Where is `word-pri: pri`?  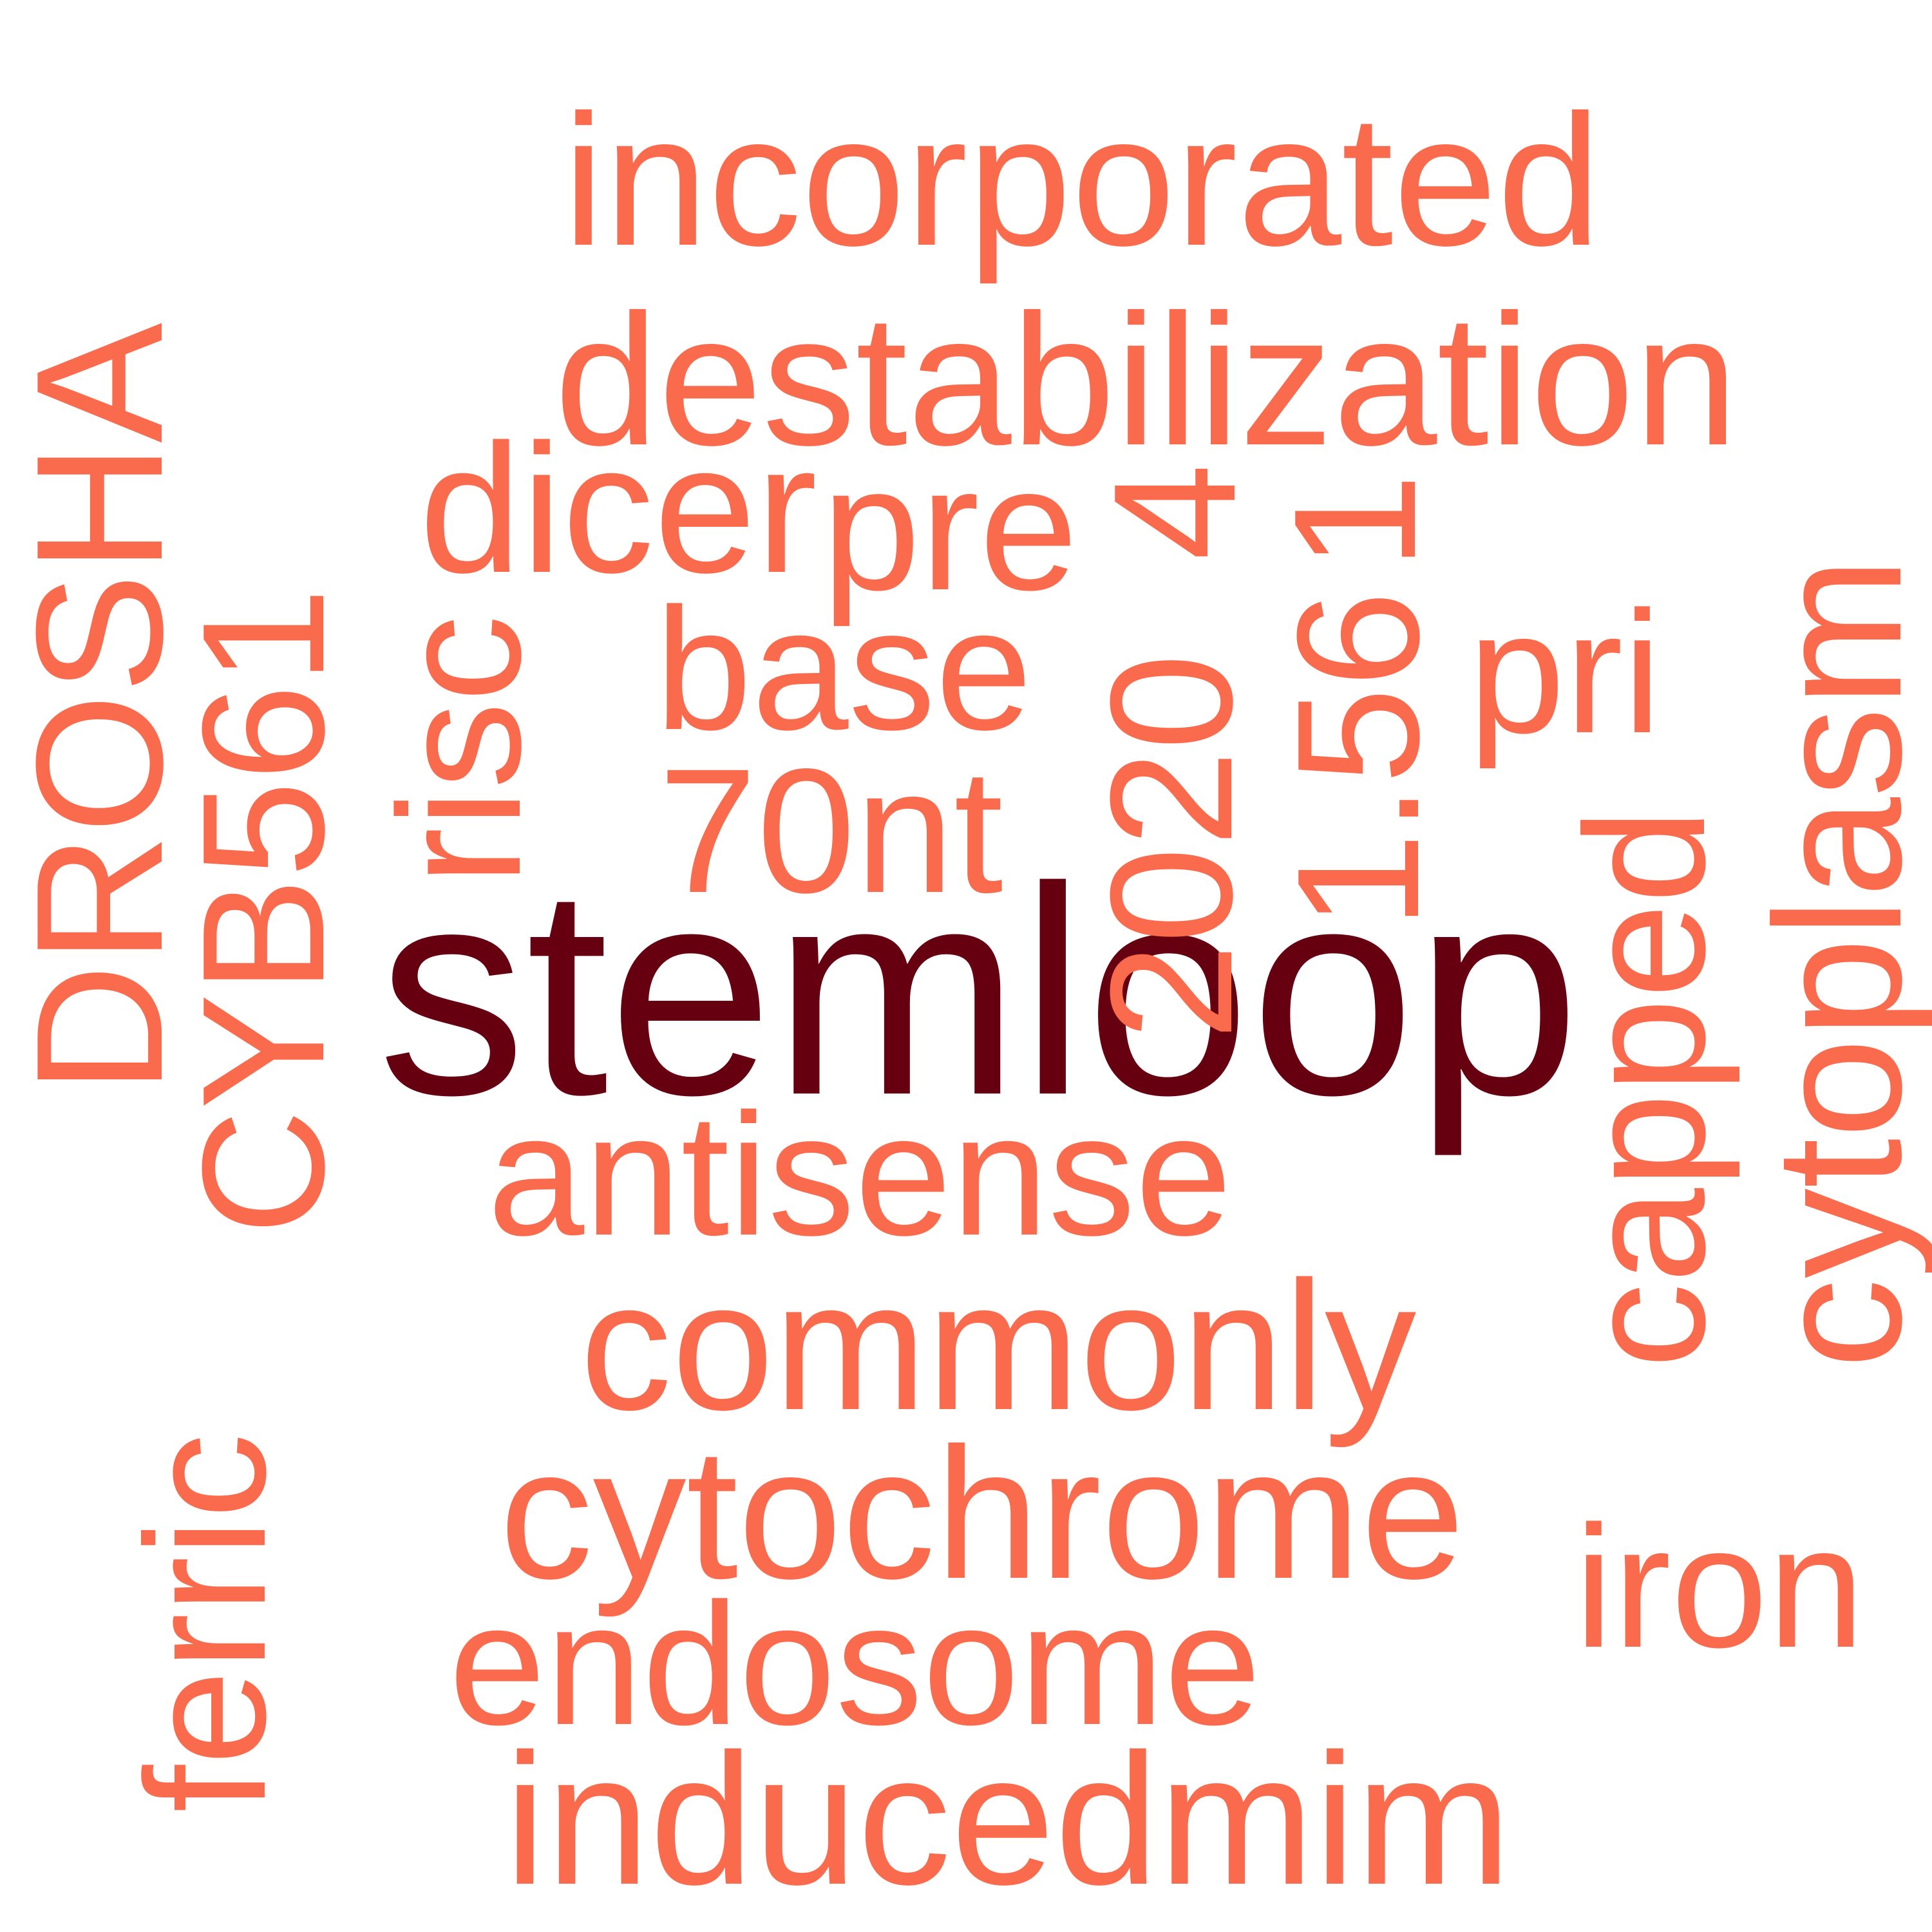 word-pri: pri is located at coordinates (1565, 673).